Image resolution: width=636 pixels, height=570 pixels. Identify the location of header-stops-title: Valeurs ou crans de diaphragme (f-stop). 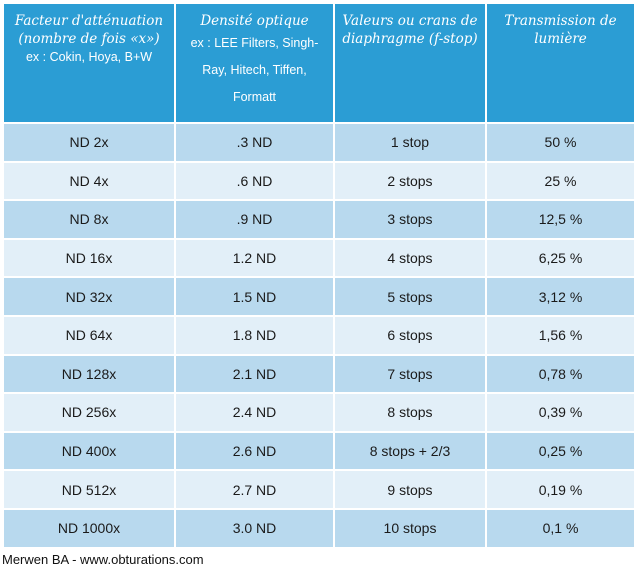
(410, 30).